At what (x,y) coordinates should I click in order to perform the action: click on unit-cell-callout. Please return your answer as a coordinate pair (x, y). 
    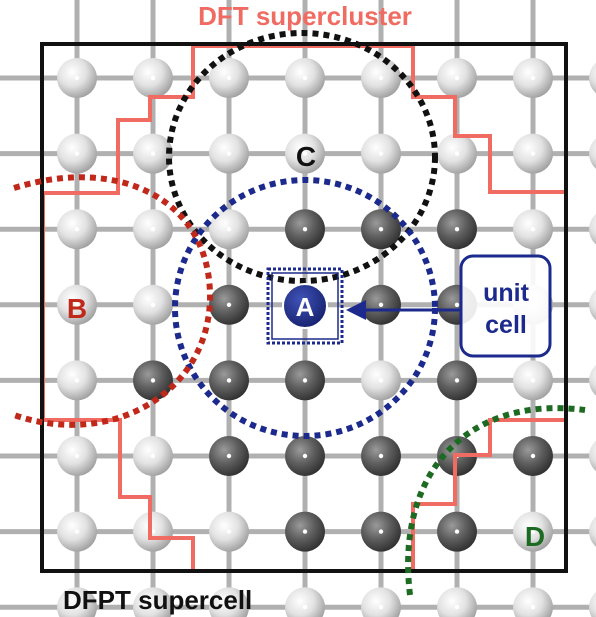
    Looking at the image, I should click on (505, 306).